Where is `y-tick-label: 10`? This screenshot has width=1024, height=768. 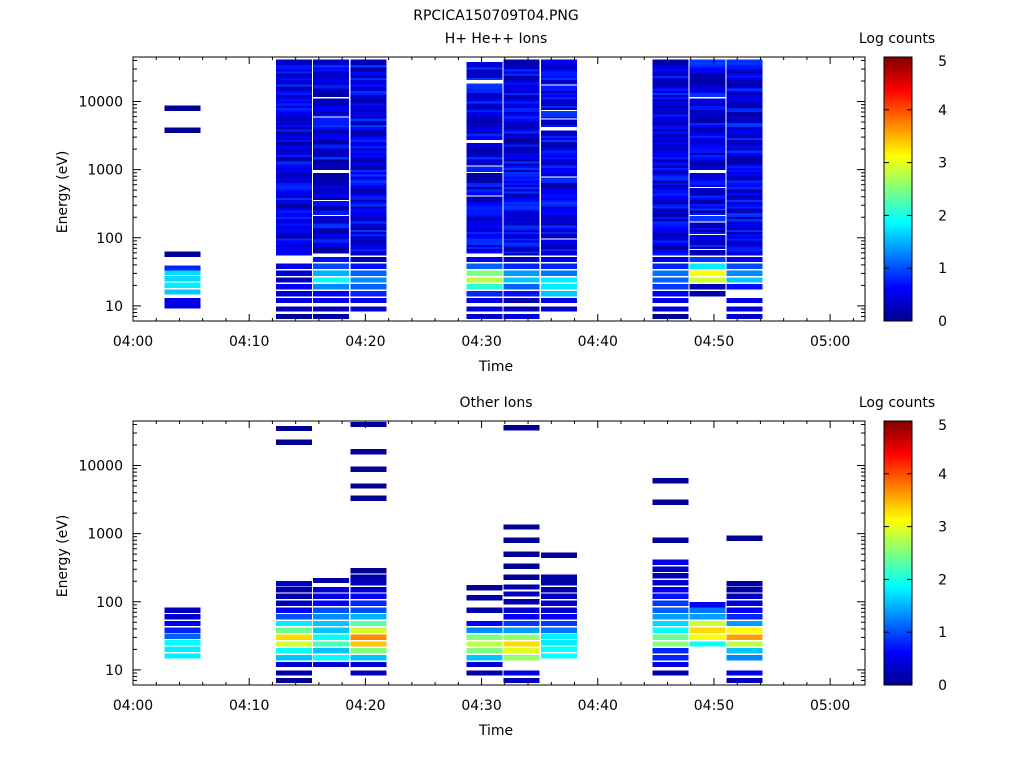 y-tick-label: 10 is located at coordinates (114, 671).